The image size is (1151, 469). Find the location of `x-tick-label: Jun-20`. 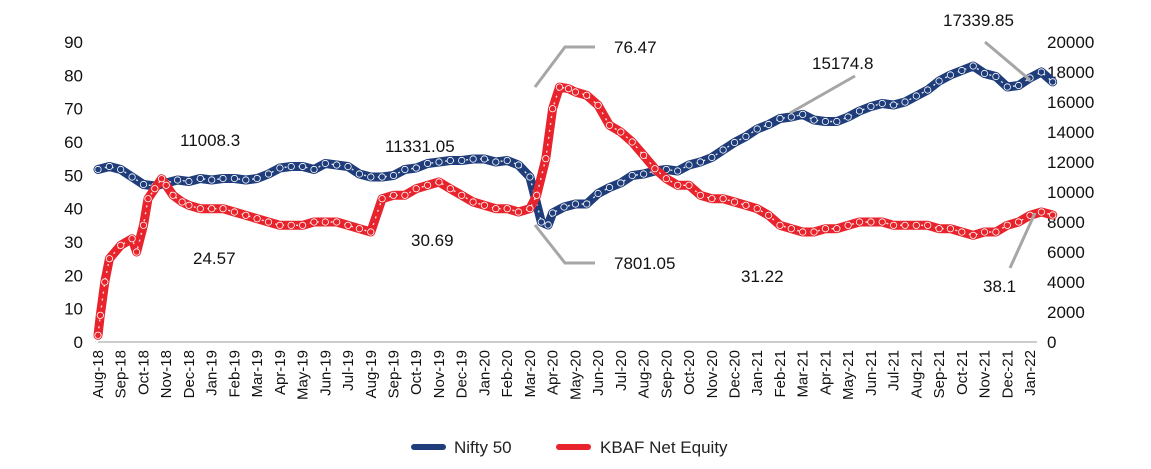

x-tick-label: Jun-20 is located at coordinates (598, 373).